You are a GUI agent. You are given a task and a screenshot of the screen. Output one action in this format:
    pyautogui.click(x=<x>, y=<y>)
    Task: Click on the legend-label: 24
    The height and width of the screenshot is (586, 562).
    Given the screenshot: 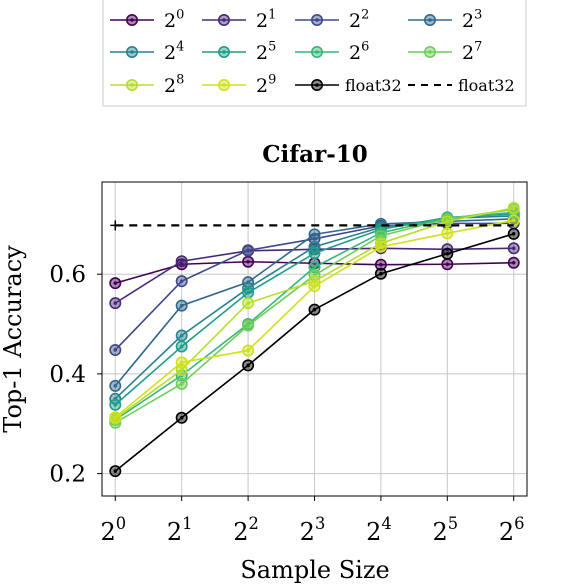 What is the action you would take?
    pyautogui.click(x=174, y=51)
    